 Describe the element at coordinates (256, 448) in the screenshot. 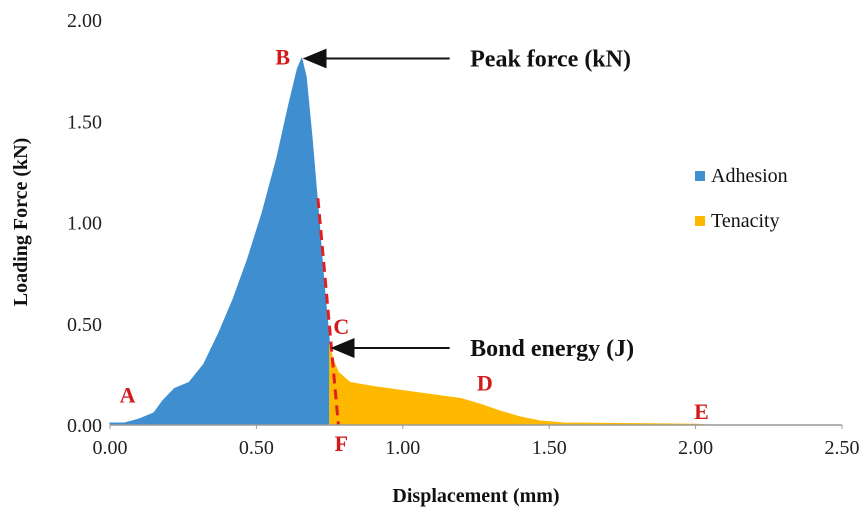

I see `x-tick-label: 0.50` at that location.